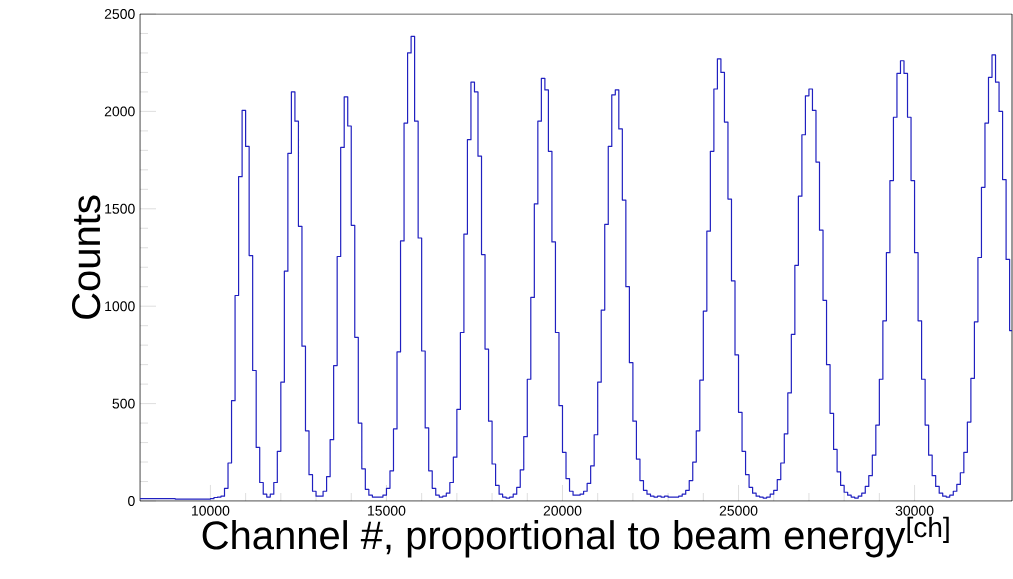 The height and width of the screenshot is (579, 1013). What do you see at coordinates (120, 306) in the screenshot?
I see `y-tick-label: 1000` at bounding box center [120, 306].